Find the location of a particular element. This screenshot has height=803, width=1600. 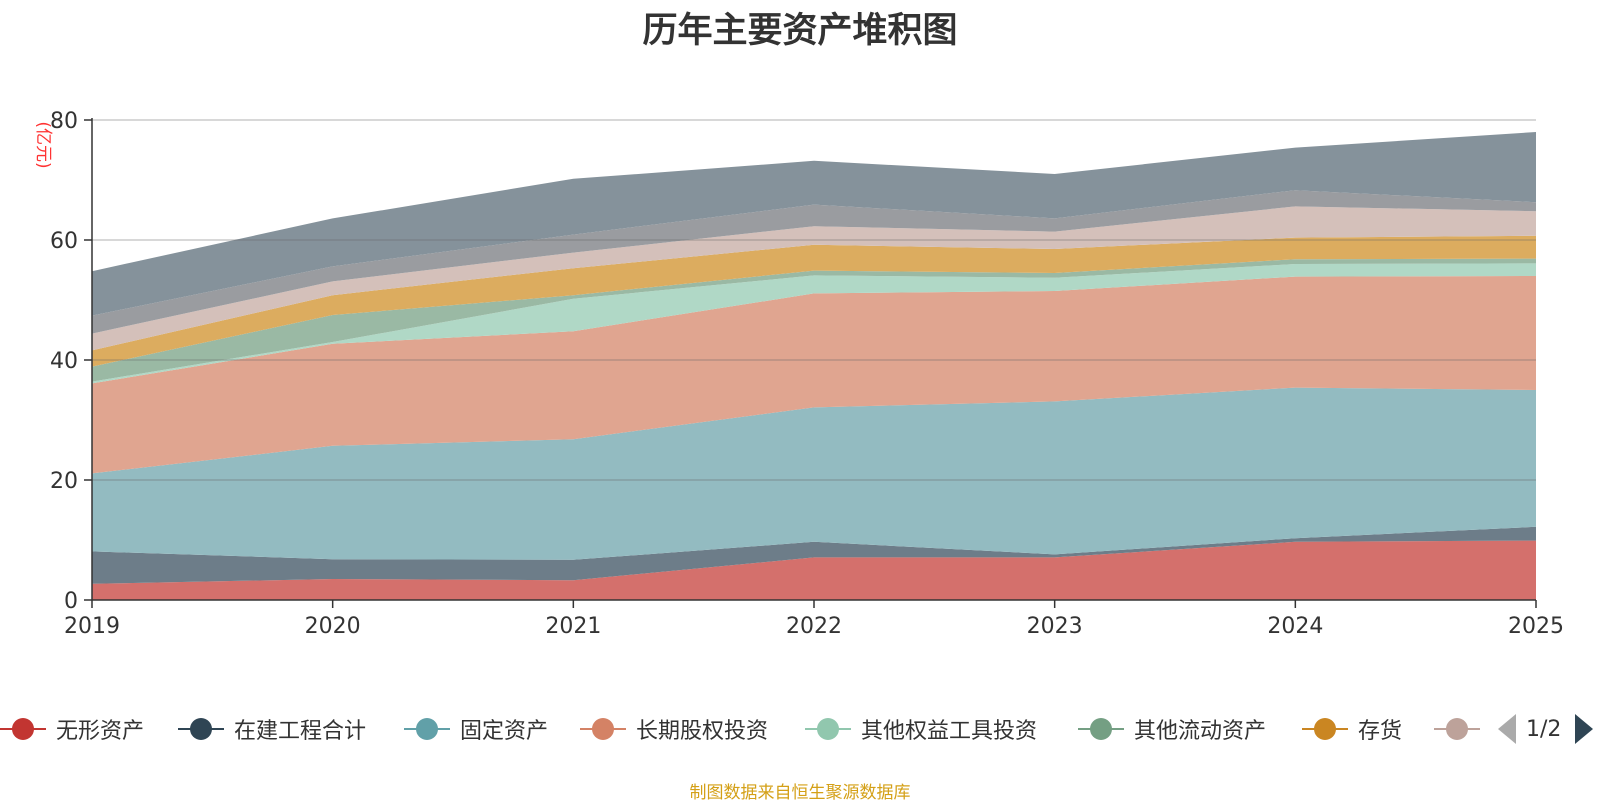

legend-label: 固定资产 is located at coordinates (504, 731).